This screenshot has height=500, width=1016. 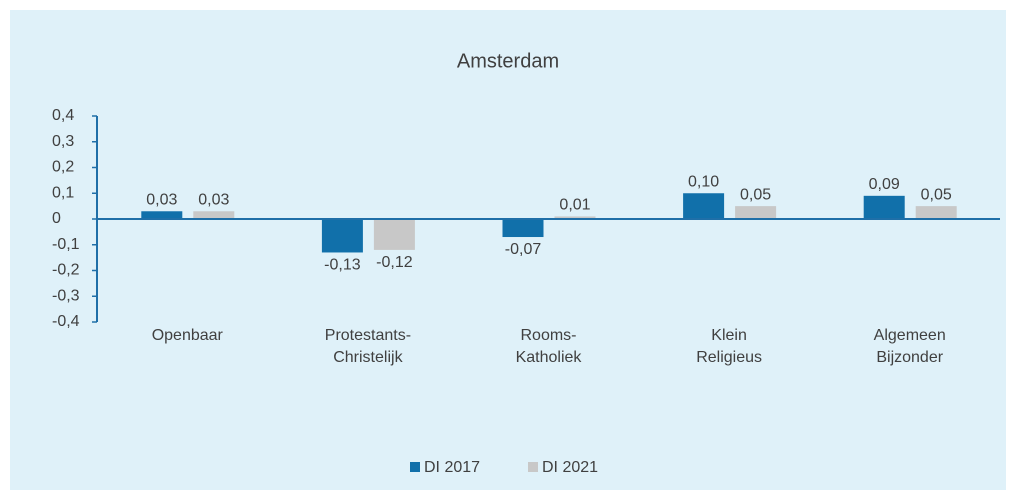 I want to click on value-label: 0,01, so click(x=574, y=205).